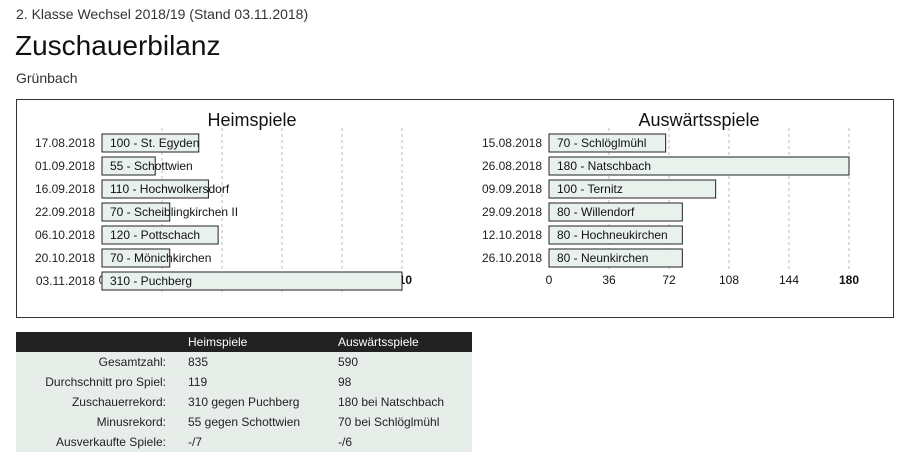  What do you see at coordinates (118, 402) in the screenshot?
I see `stats-label: Zuschauerrekord:` at bounding box center [118, 402].